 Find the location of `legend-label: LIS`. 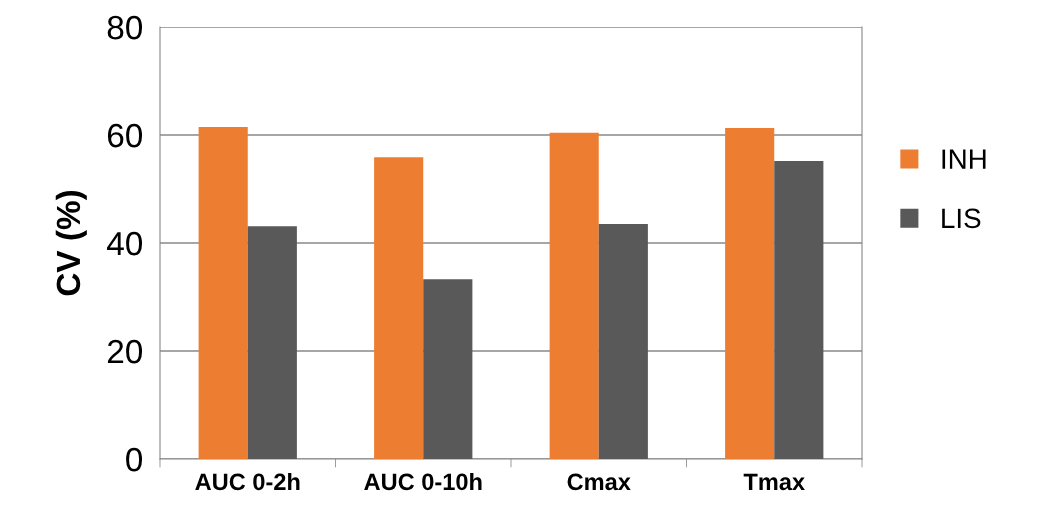

legend-label: LIS is located at coordinates (961, 218).